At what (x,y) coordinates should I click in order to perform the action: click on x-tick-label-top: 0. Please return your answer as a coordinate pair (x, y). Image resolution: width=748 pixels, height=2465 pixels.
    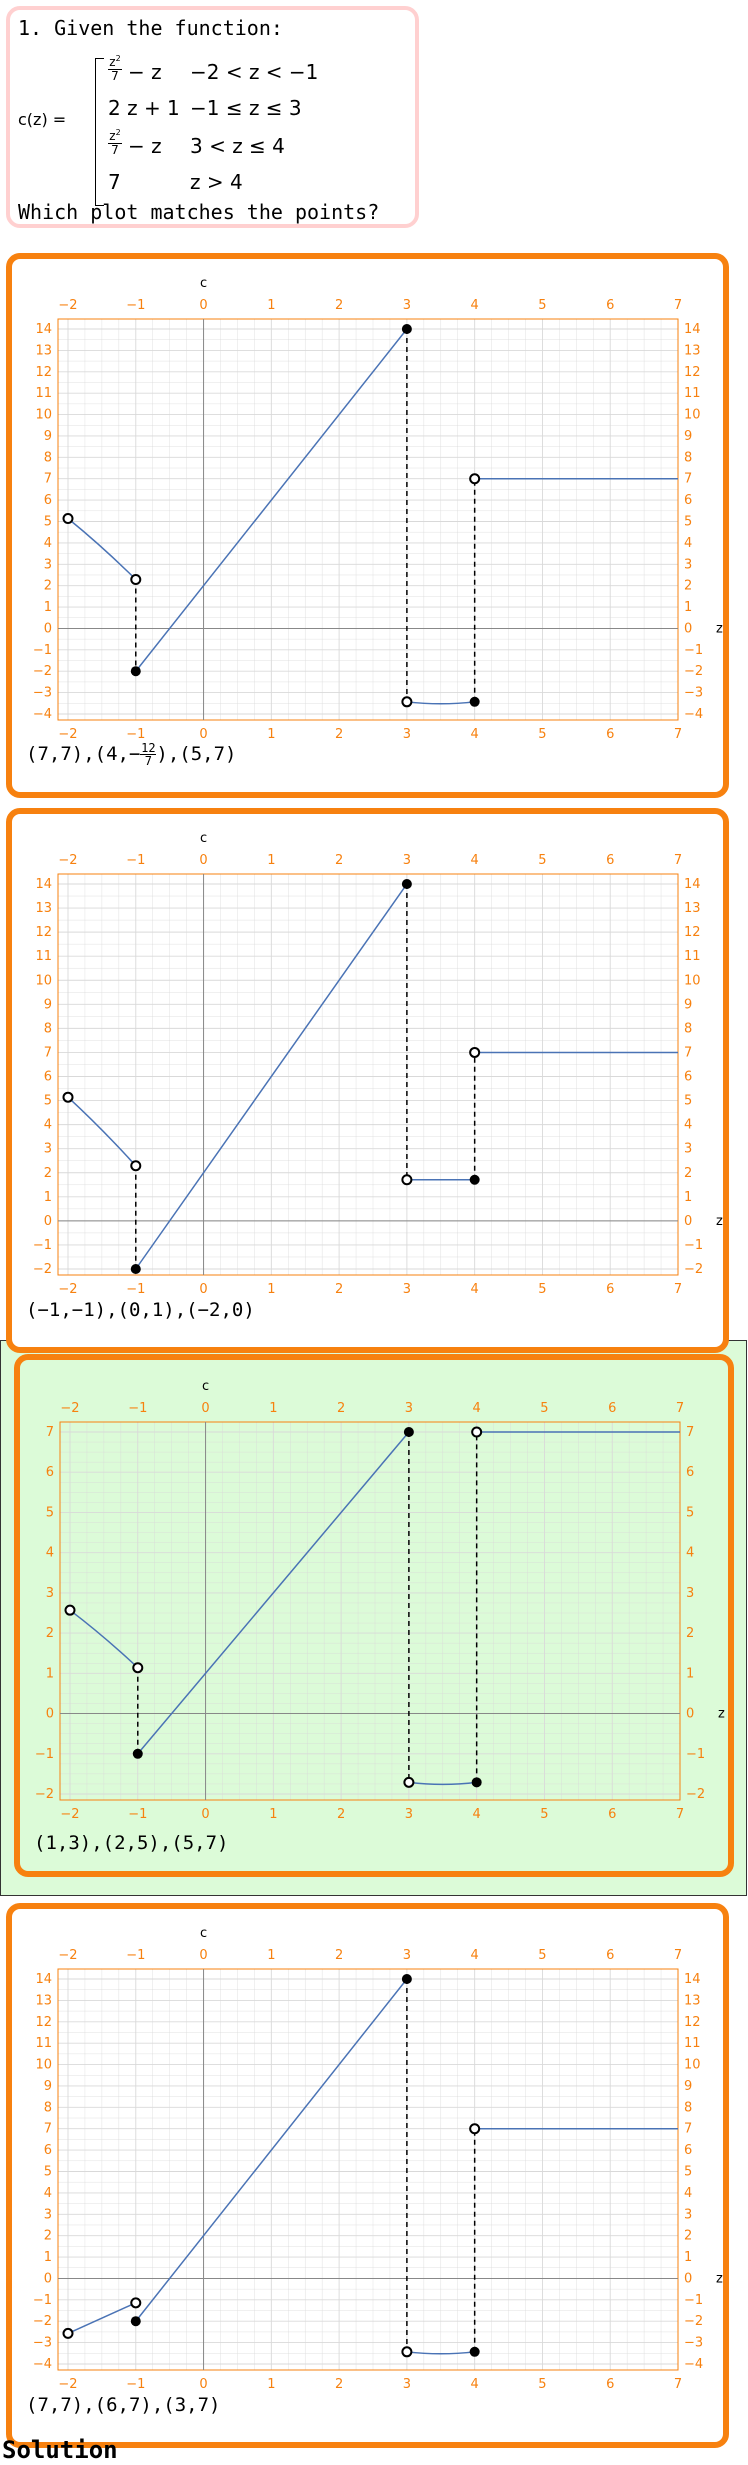
    Looking at the image, I should click on (203, 305).